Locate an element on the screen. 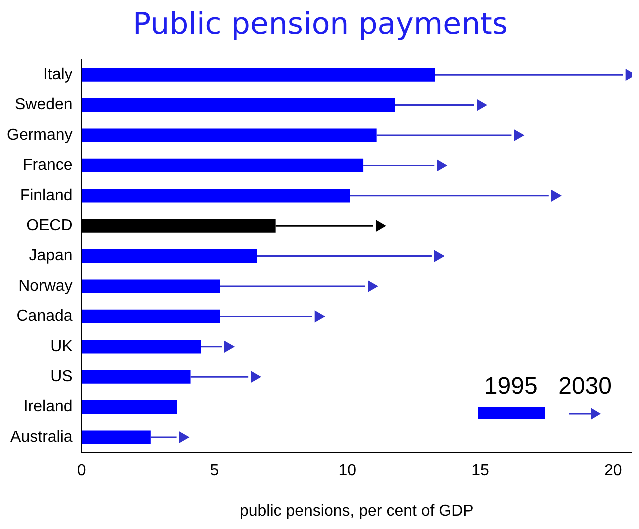 The height and width of the screenshot is (529, 639). y-tick-label: France is located at coordinates (48, 165).